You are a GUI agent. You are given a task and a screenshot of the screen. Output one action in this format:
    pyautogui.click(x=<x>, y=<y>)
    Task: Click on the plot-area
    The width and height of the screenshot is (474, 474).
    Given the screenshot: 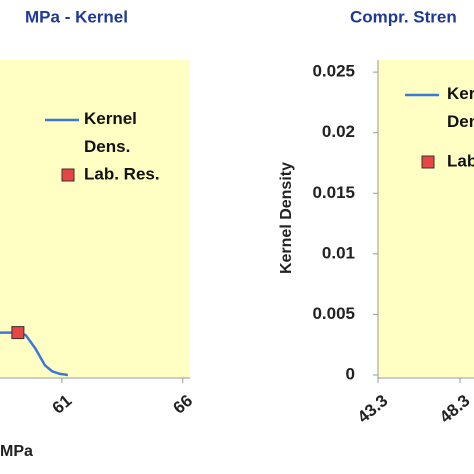 What is the action you would take?
    pyautogui.click(x=426, y=219)
    